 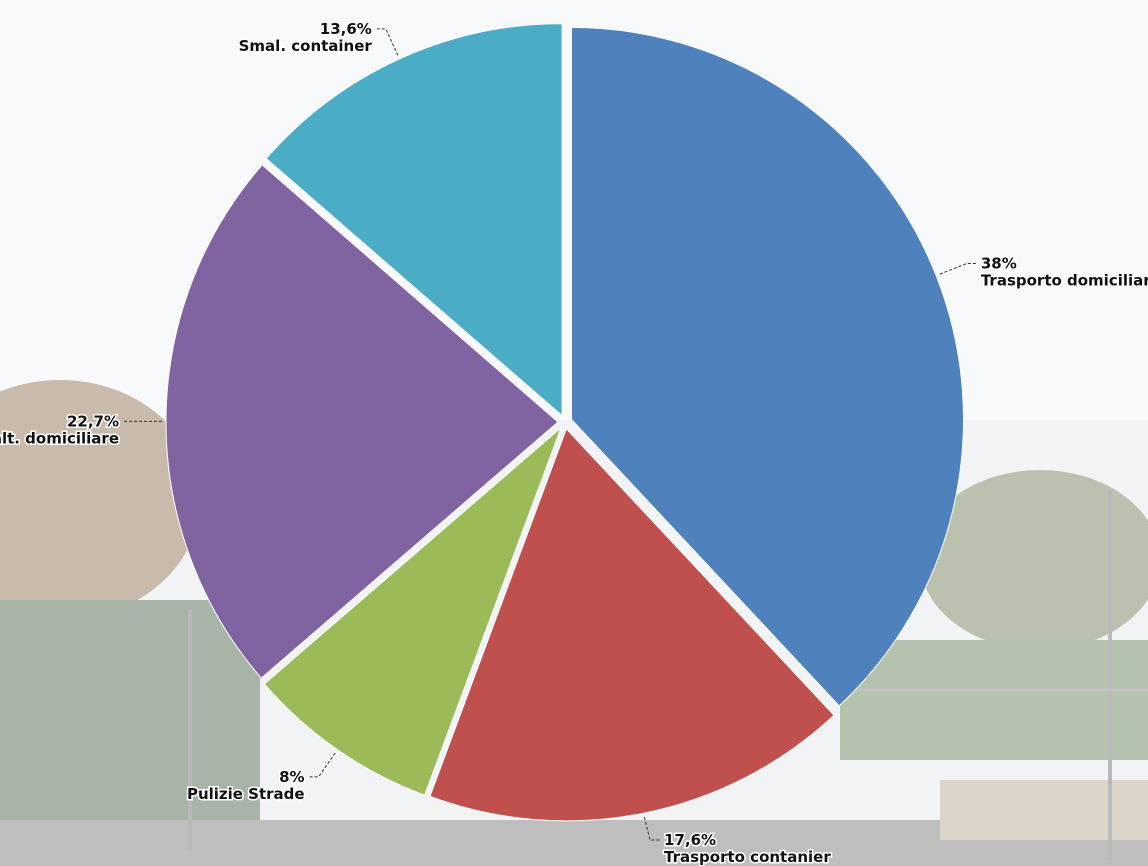 What do you see at coordinates (246, 794) in the screenshot?
I see `category-label: Pulizie Strade` at bounding box center [246, 794].